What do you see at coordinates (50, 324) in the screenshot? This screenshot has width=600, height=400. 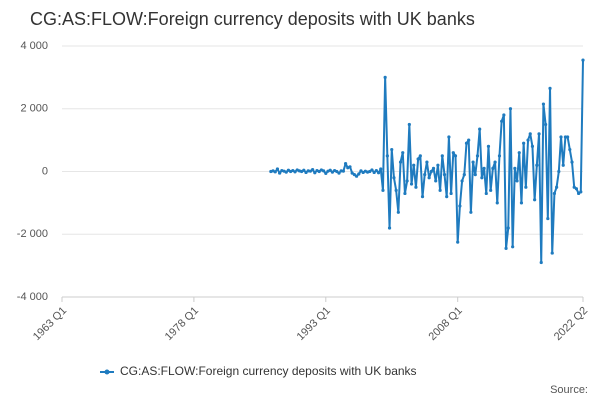 I see `x-tick-label: 1963 Q1` at bounding box center [50, 324].